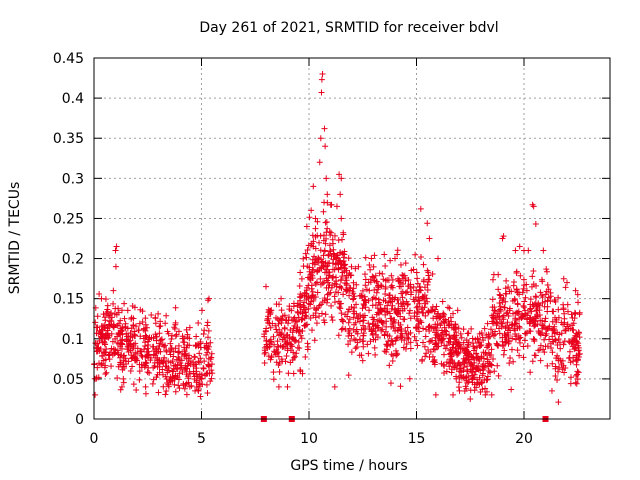  What do you see at coordinates (15, 238) in the screenshot?
I see `y-axis-label: SRMTID / TECUs` at bounding box center [15, 238].